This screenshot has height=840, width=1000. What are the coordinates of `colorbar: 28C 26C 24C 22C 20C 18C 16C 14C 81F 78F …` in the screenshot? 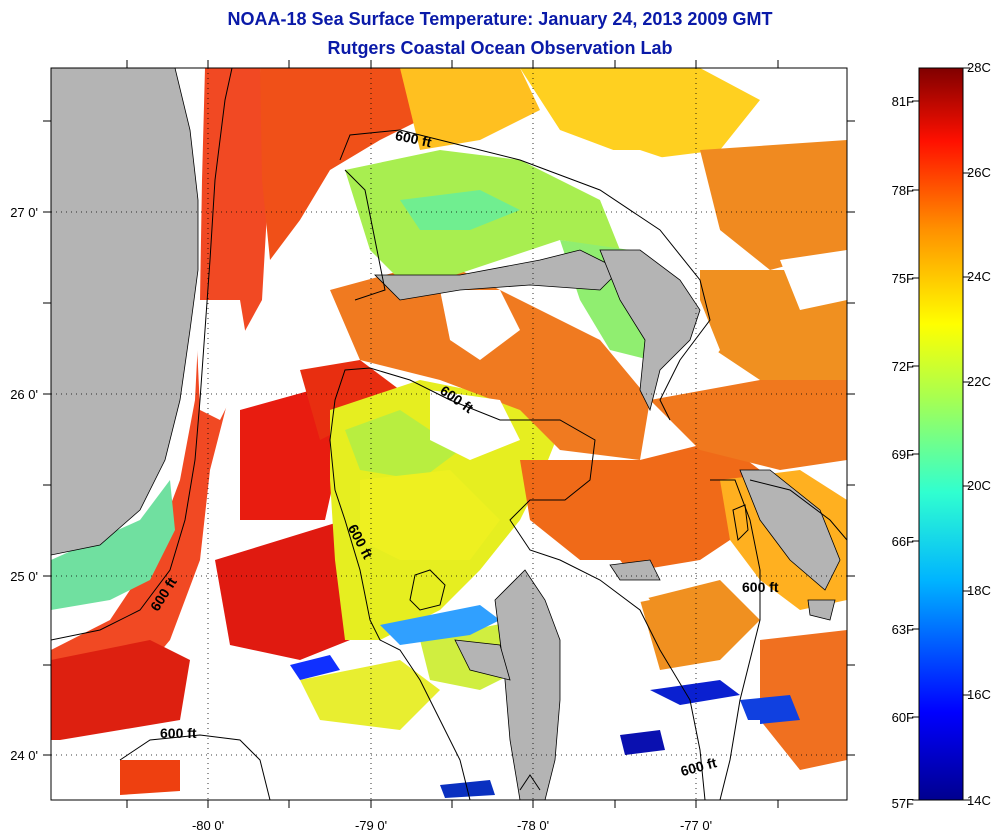 It's located at (941, 435).